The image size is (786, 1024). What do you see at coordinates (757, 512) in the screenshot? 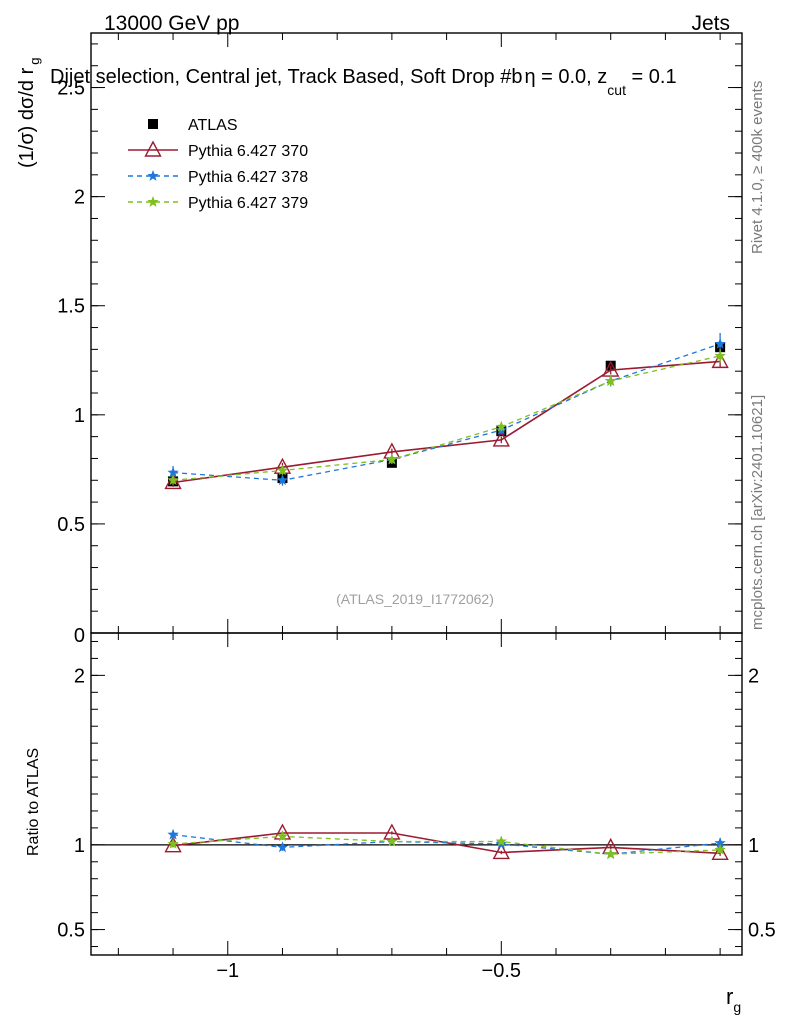
I see `mcplots-label: mcplots.cern.ch [arXiv:2401.10621]` at bounding box center [757, 512].